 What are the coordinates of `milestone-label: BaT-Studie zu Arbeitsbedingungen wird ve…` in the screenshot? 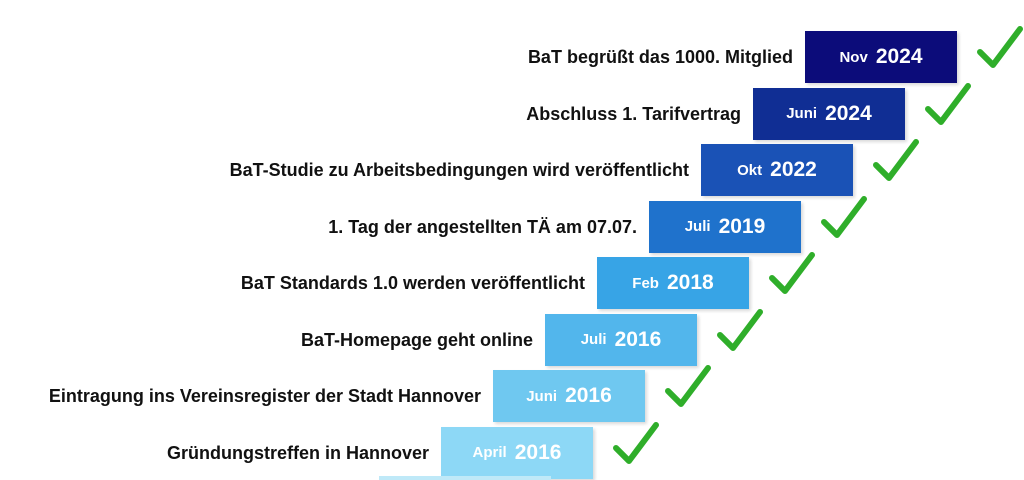 It's located at (459, 170).